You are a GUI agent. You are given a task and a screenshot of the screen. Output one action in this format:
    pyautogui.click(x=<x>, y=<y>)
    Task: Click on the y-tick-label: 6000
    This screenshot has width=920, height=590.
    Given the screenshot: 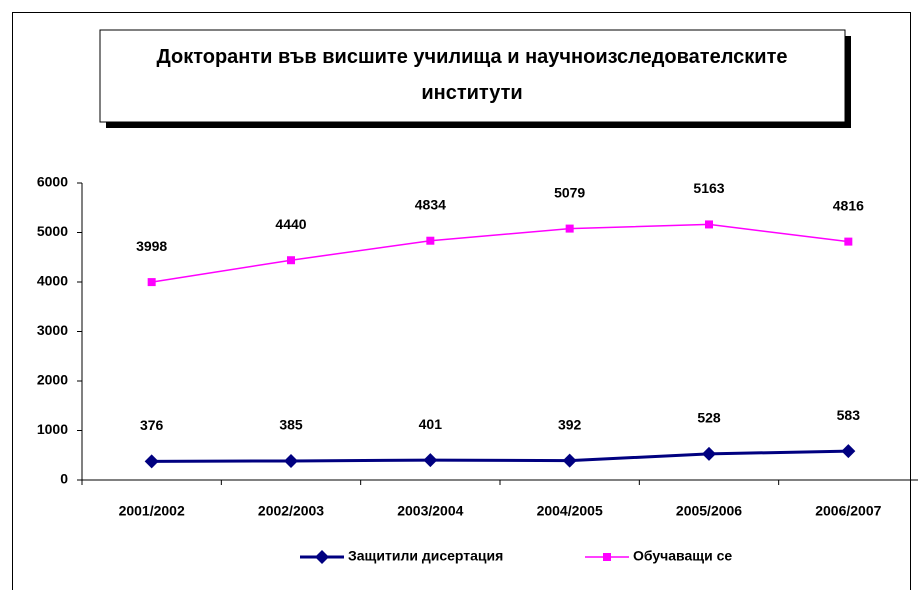 What is the action you would take?
    pyautogui.click(x=52, y=182)
    